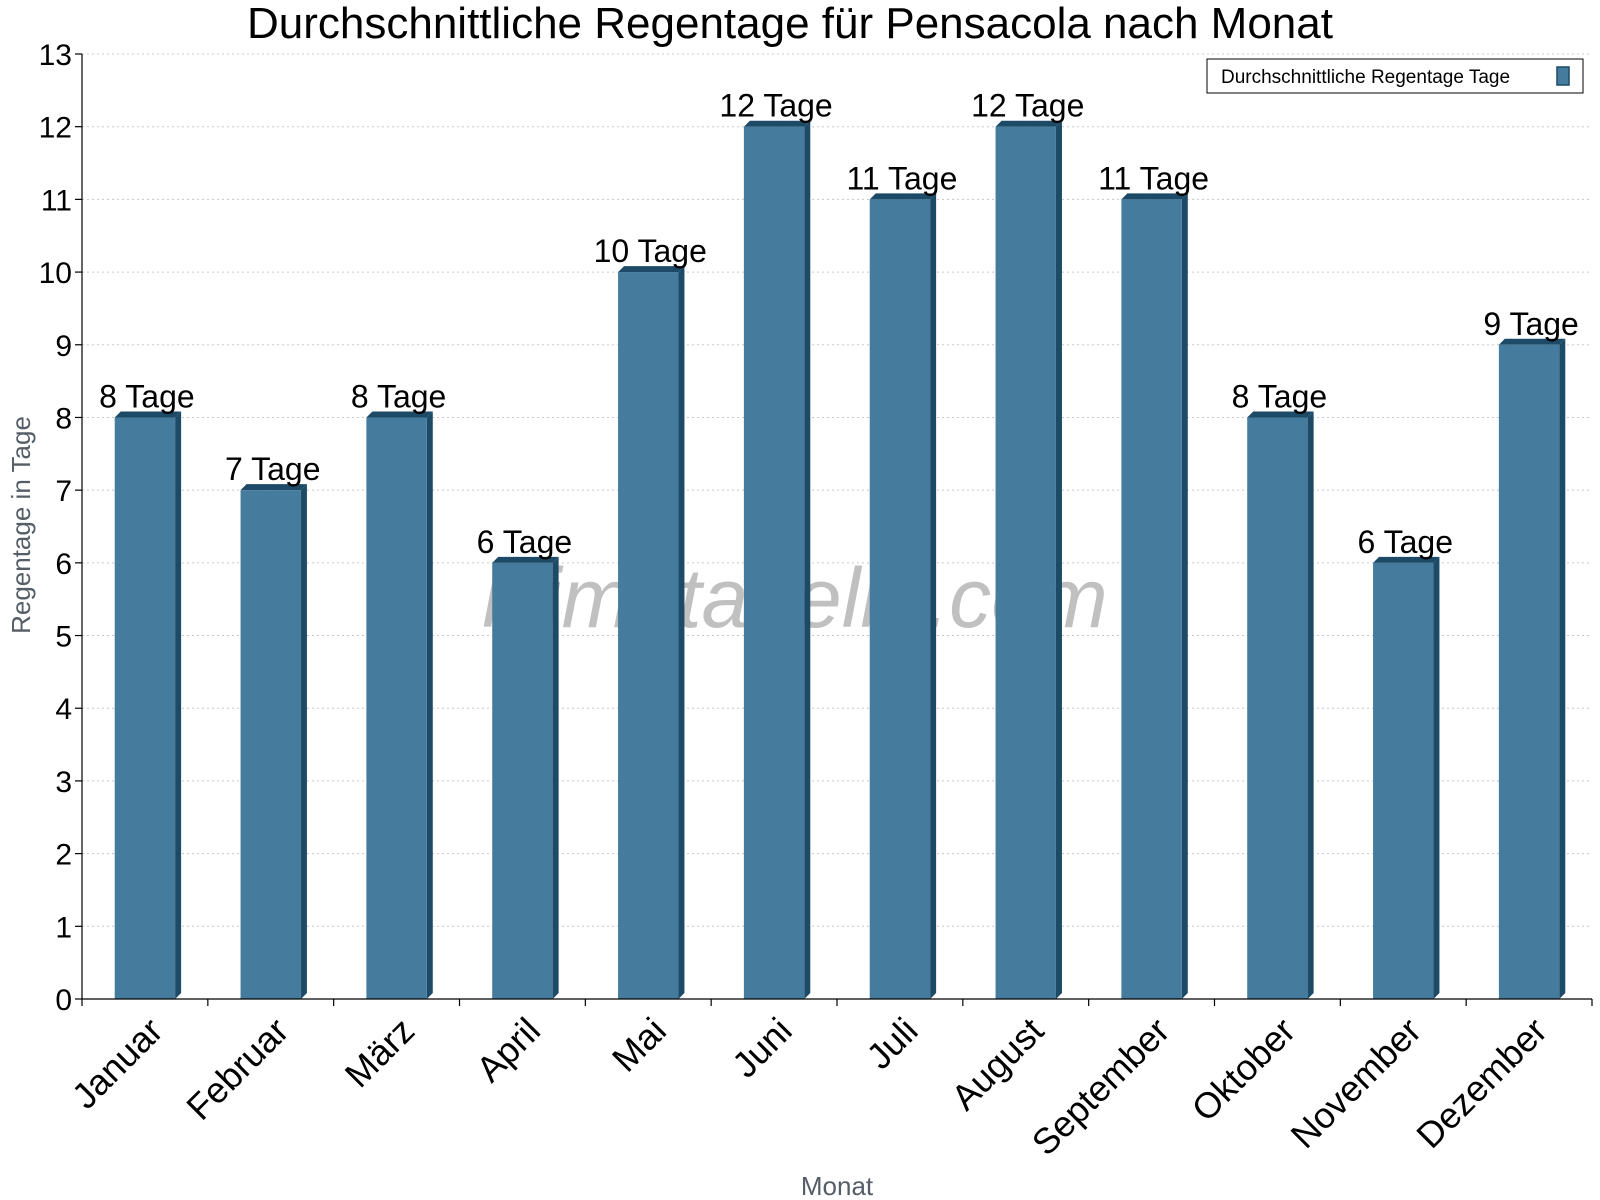 This screenshot has width=1600, height=1200. I want to click on x-tick-label: November, so click(1355, 1083).